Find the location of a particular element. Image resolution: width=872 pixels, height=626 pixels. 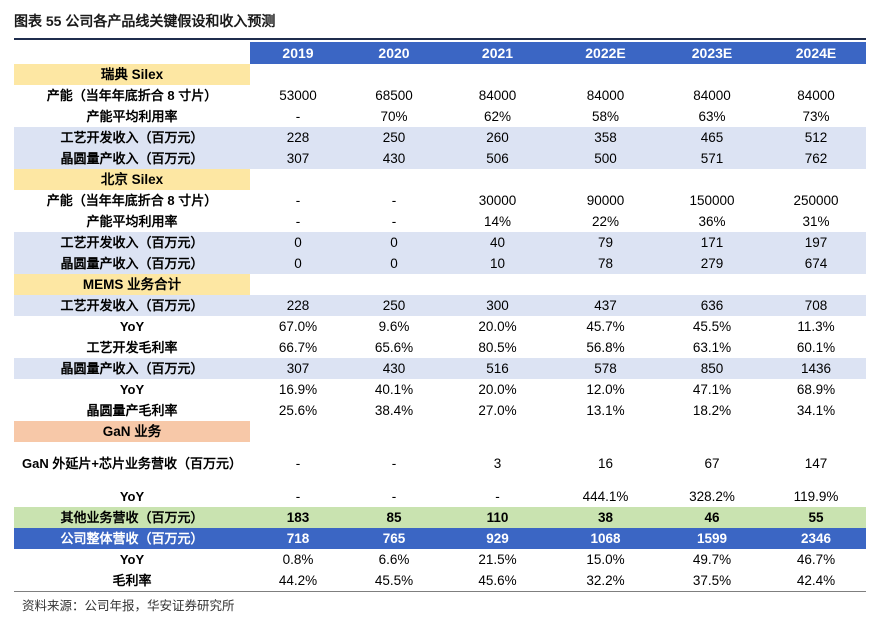

value-cell: 80.5% is located at coordinates (497, 347).